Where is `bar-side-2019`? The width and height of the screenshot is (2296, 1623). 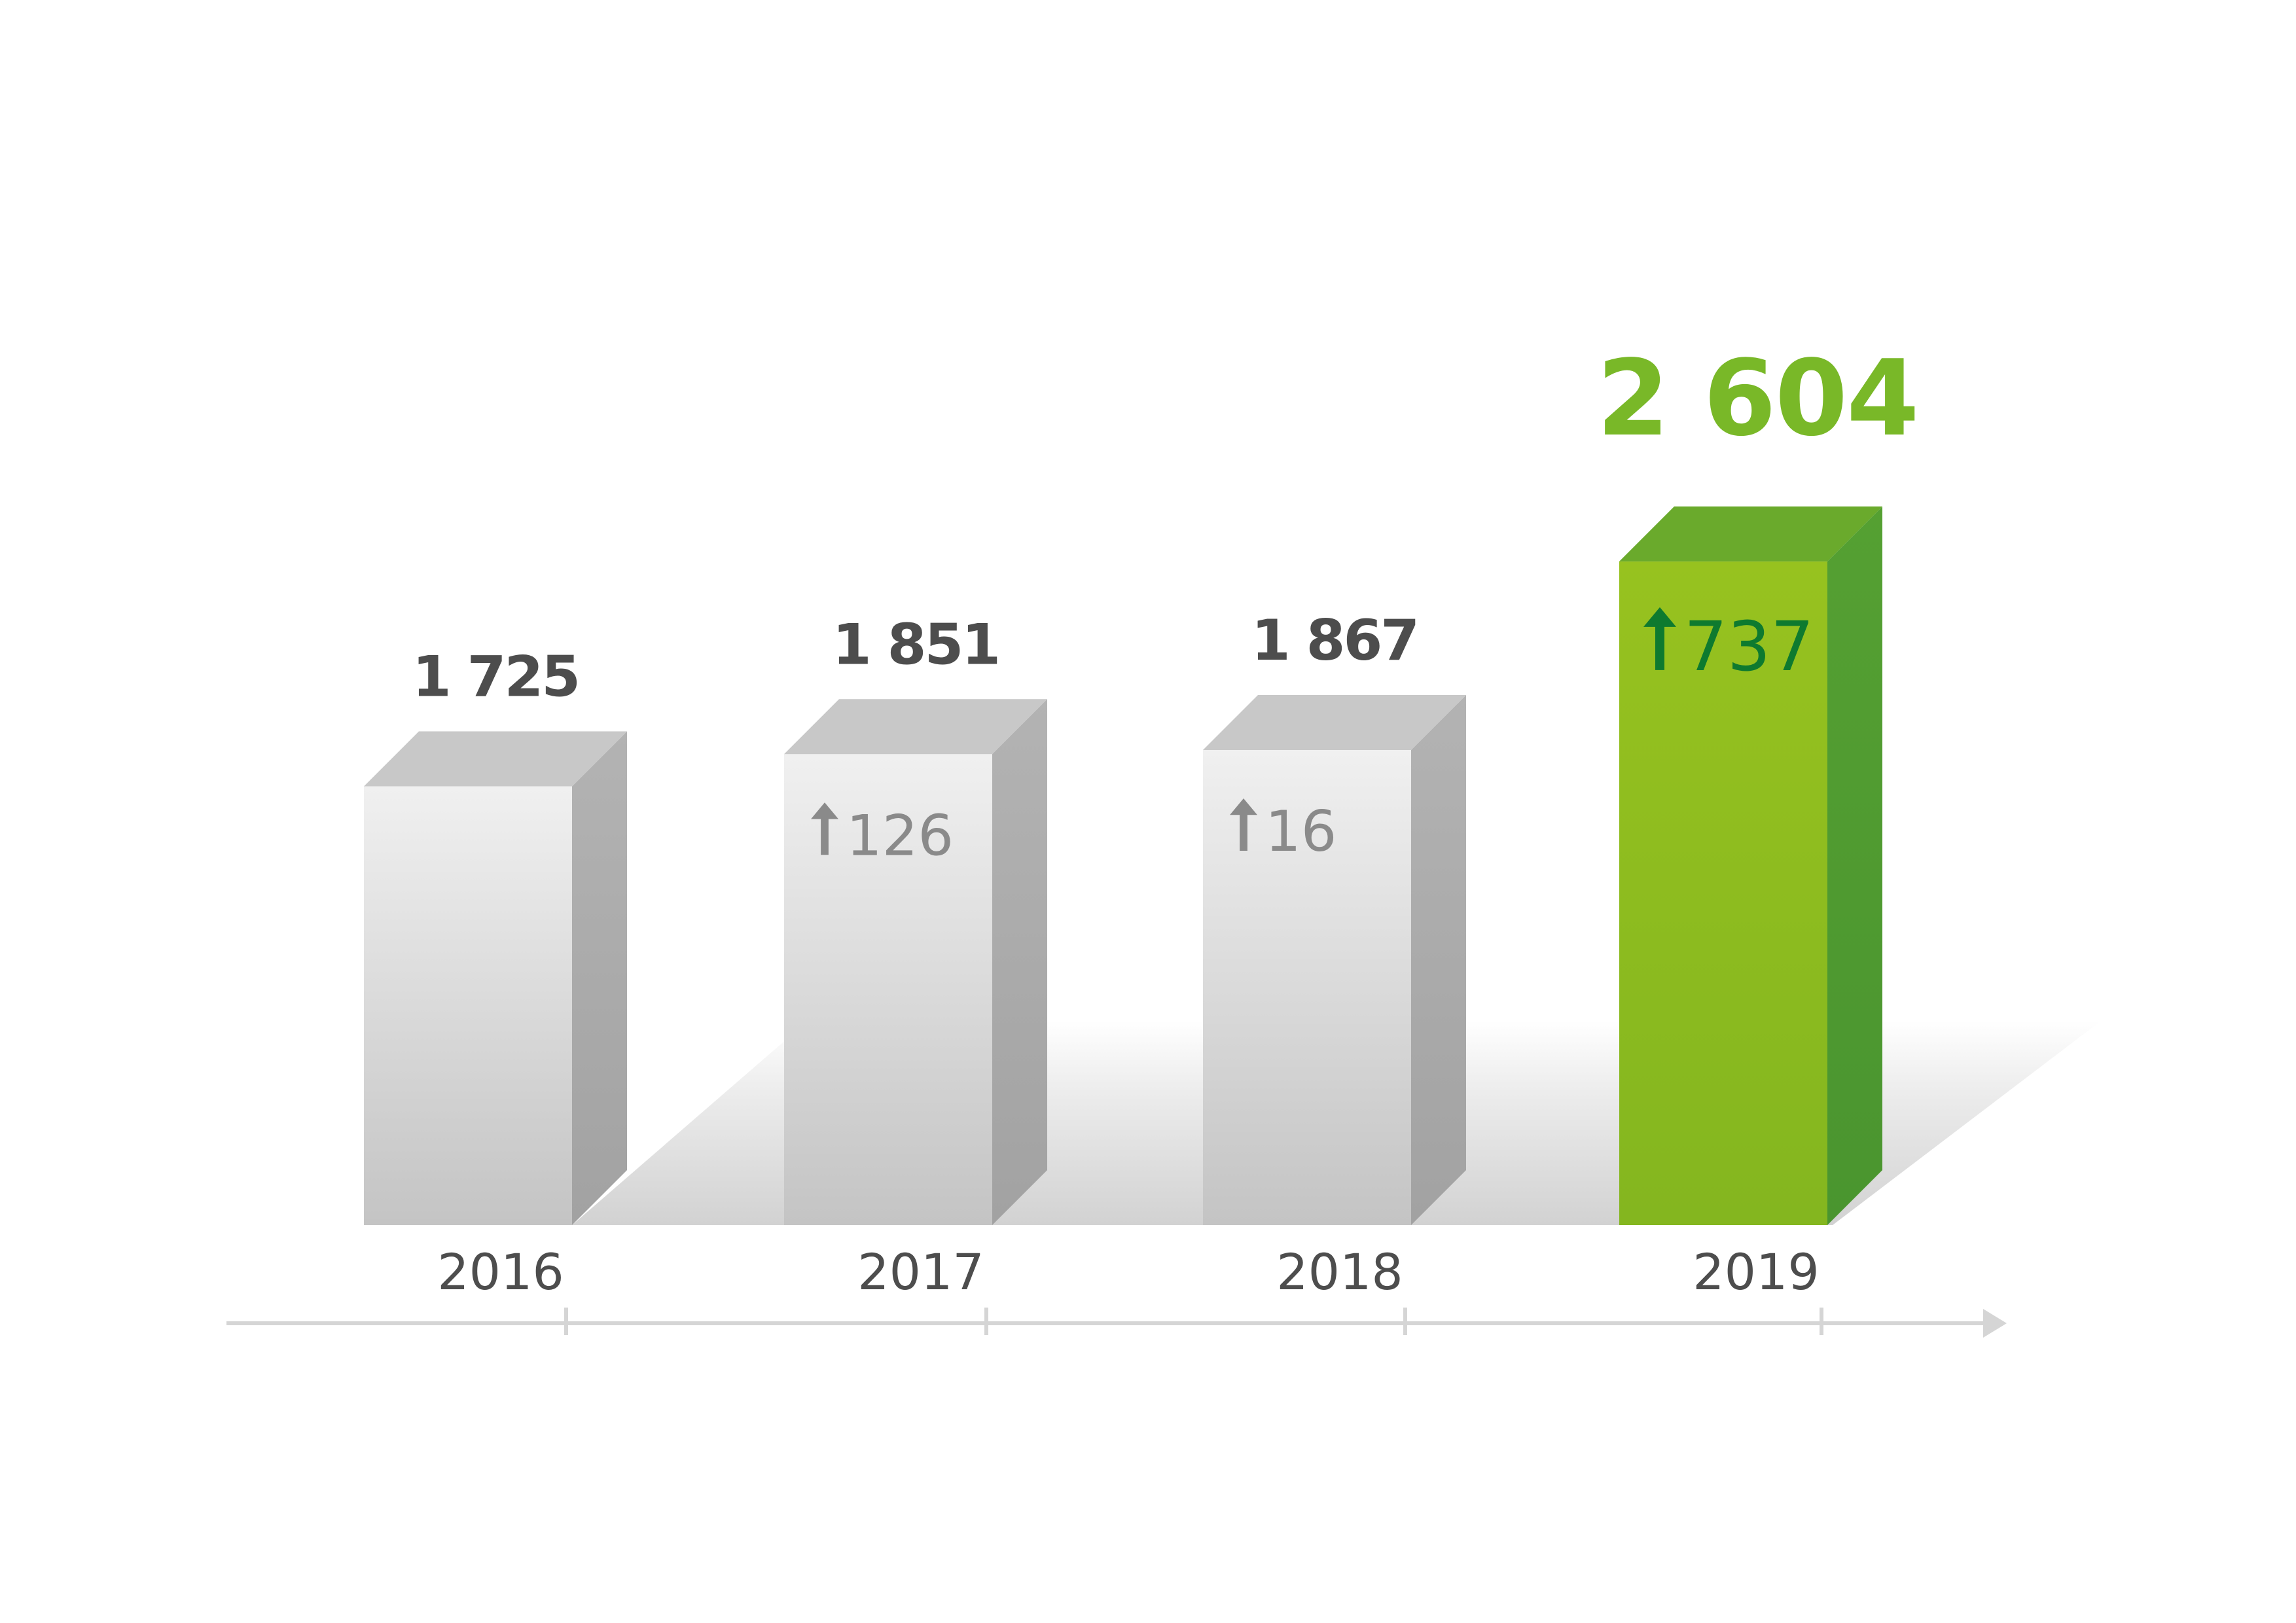 bar-side-2019 is located at coordinates (1855, 866).